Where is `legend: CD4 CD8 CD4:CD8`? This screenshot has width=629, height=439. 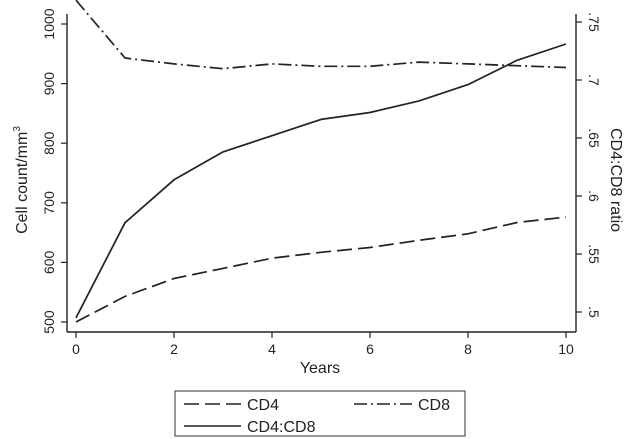
legend: CD4 CD8 CD4:CD8 is located at coordinates (320, 413).